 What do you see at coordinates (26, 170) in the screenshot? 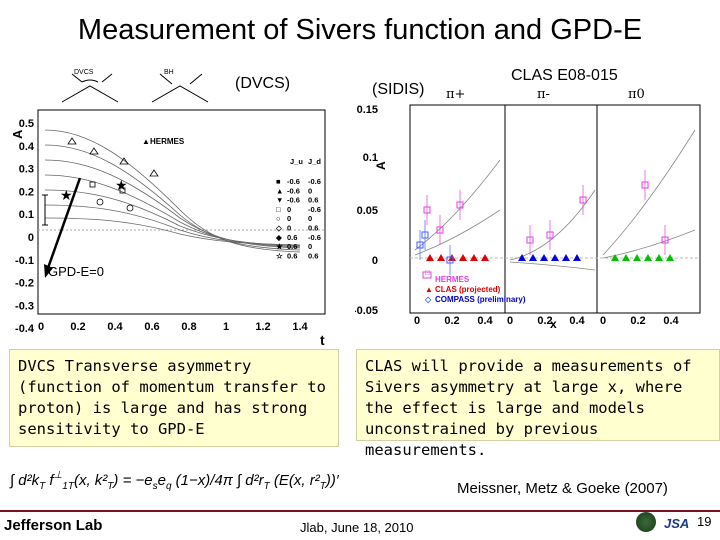
I see `left-y-tick: 0.3` at bounding box center [26, 170].